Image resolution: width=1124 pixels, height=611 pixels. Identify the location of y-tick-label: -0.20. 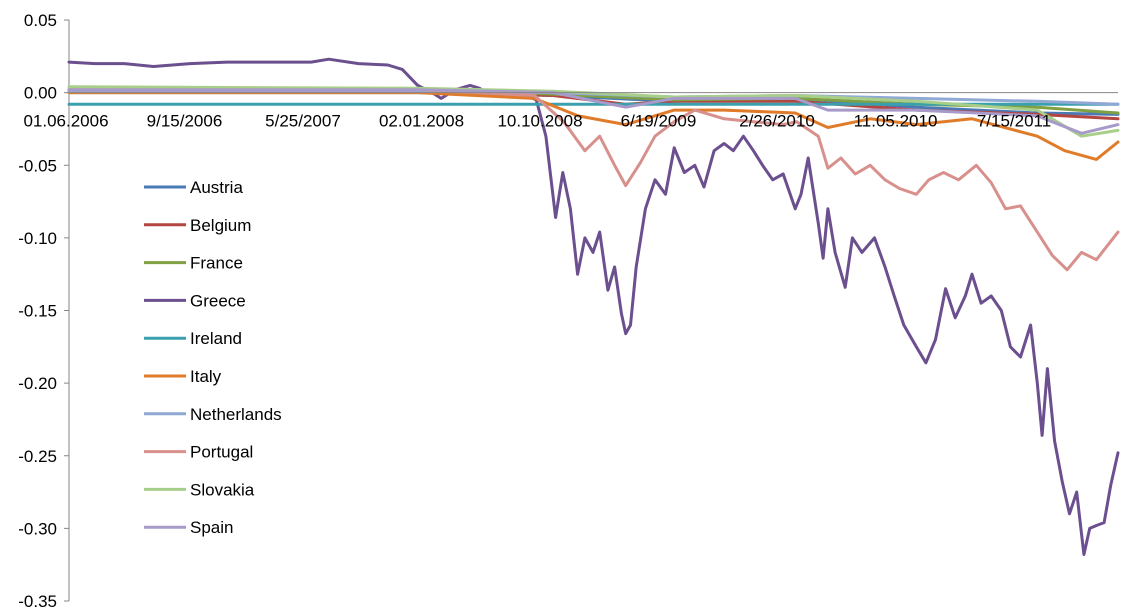
(37, 383).